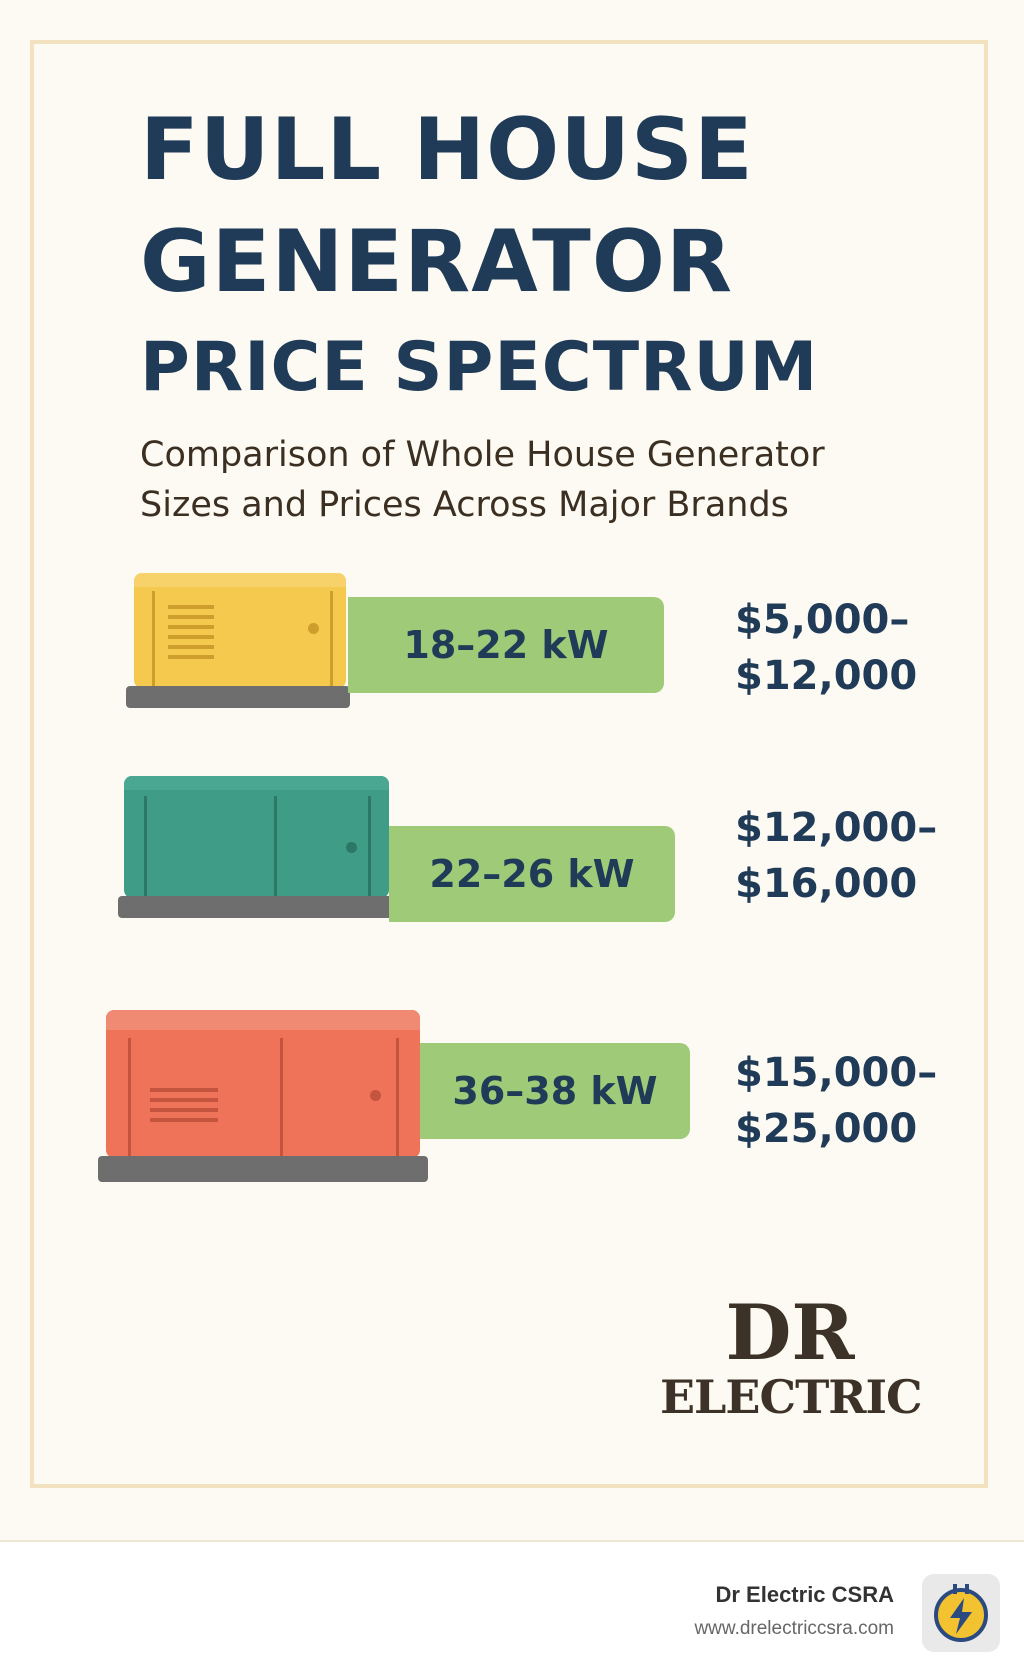  What do you see at coordinates (555, 1091) in the screenshot?
I see `kw-range-3: 36–38 kW` at bounding box center [555, 1091].